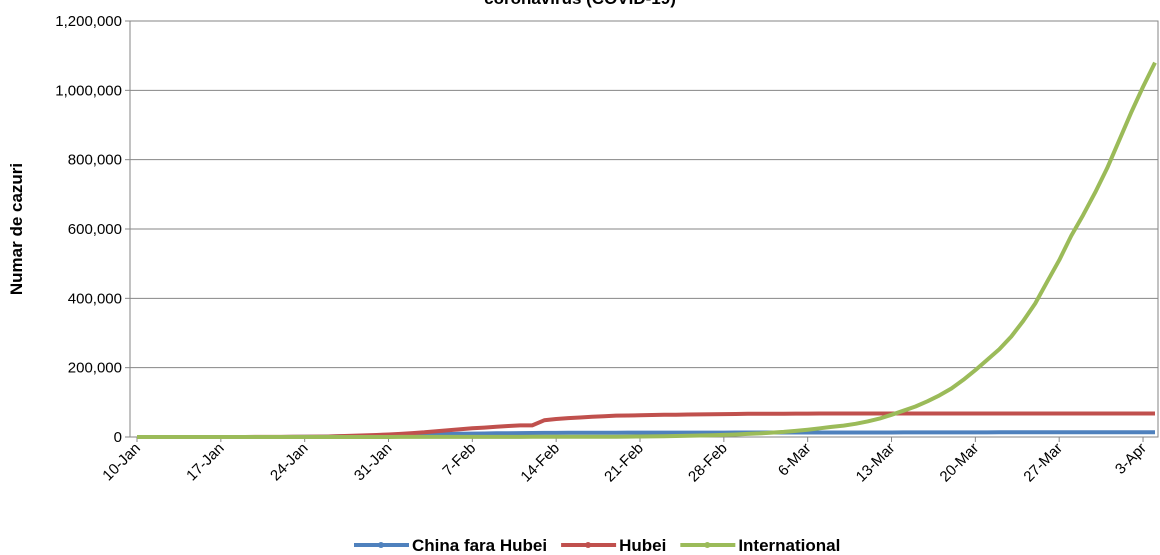  Describe the element at coordinates (479, 545) in the screenshot. I see `legend-label: China fara Hubei` at that location.